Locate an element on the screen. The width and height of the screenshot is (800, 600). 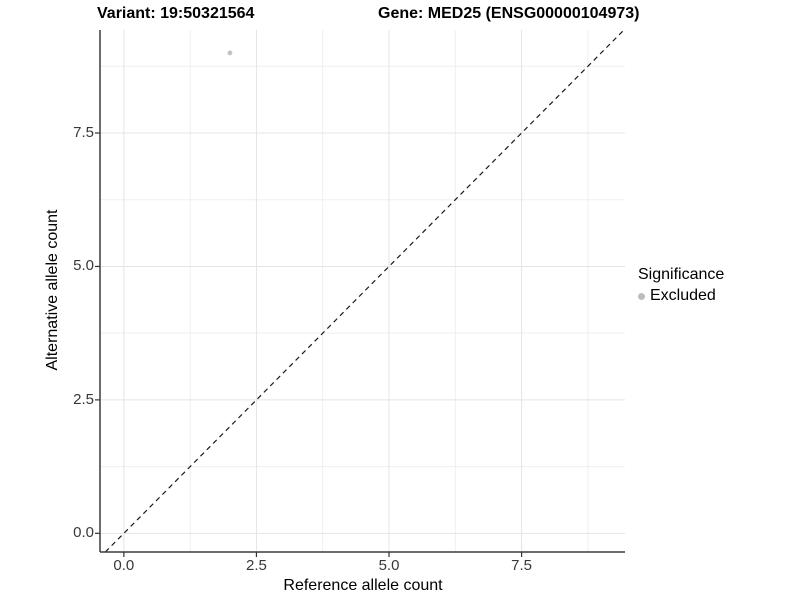
legend-item-excluded: Excluded is located at coordinates (681, 296).